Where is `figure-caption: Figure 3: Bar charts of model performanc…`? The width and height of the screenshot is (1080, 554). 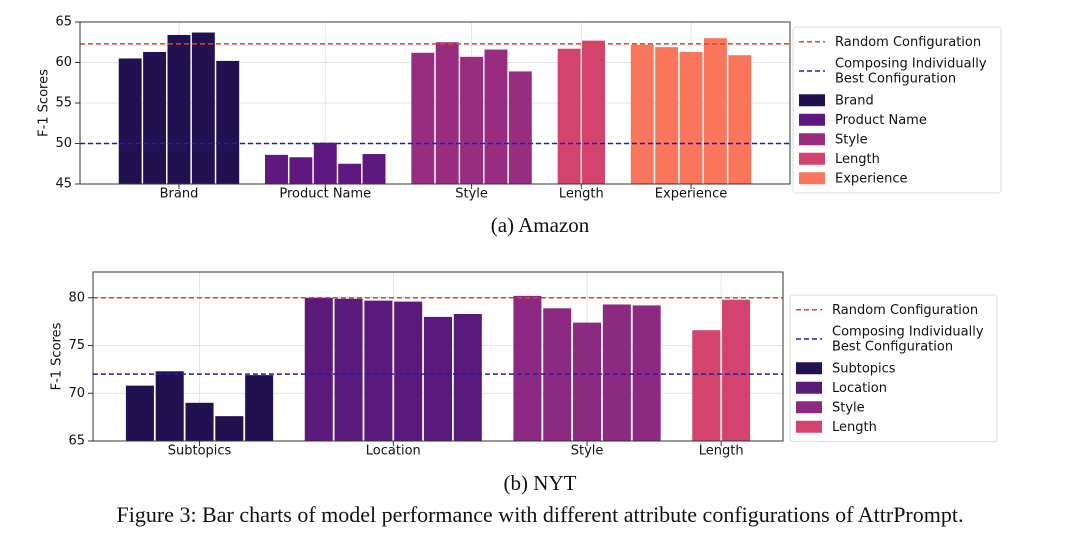
figure-caption: Figure 3: Bar charts of model performanc… is located at coordinates (540, 514).